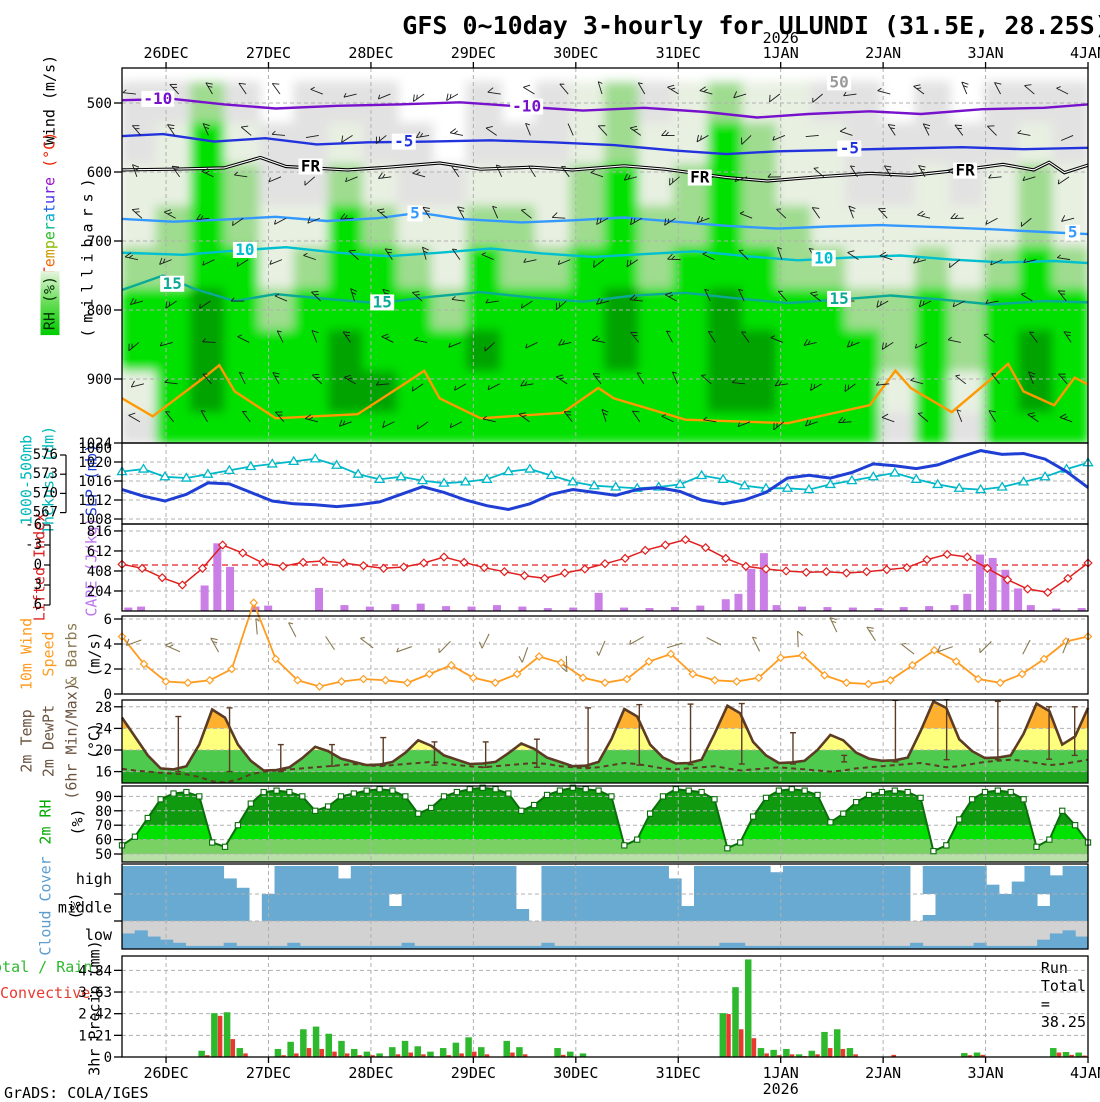 The image size is (1100, 1102). I want to click on svg-text: 1.21, so click(95, 1036).